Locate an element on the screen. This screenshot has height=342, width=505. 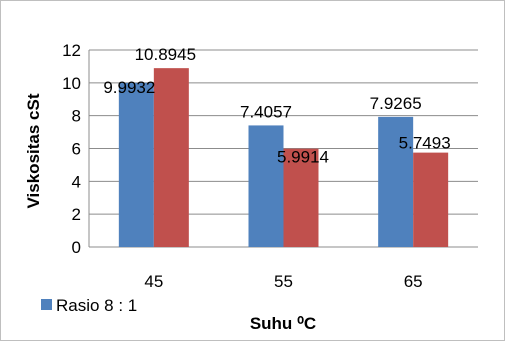
y-tick-label: 12 is located at coordinates (71, 50).